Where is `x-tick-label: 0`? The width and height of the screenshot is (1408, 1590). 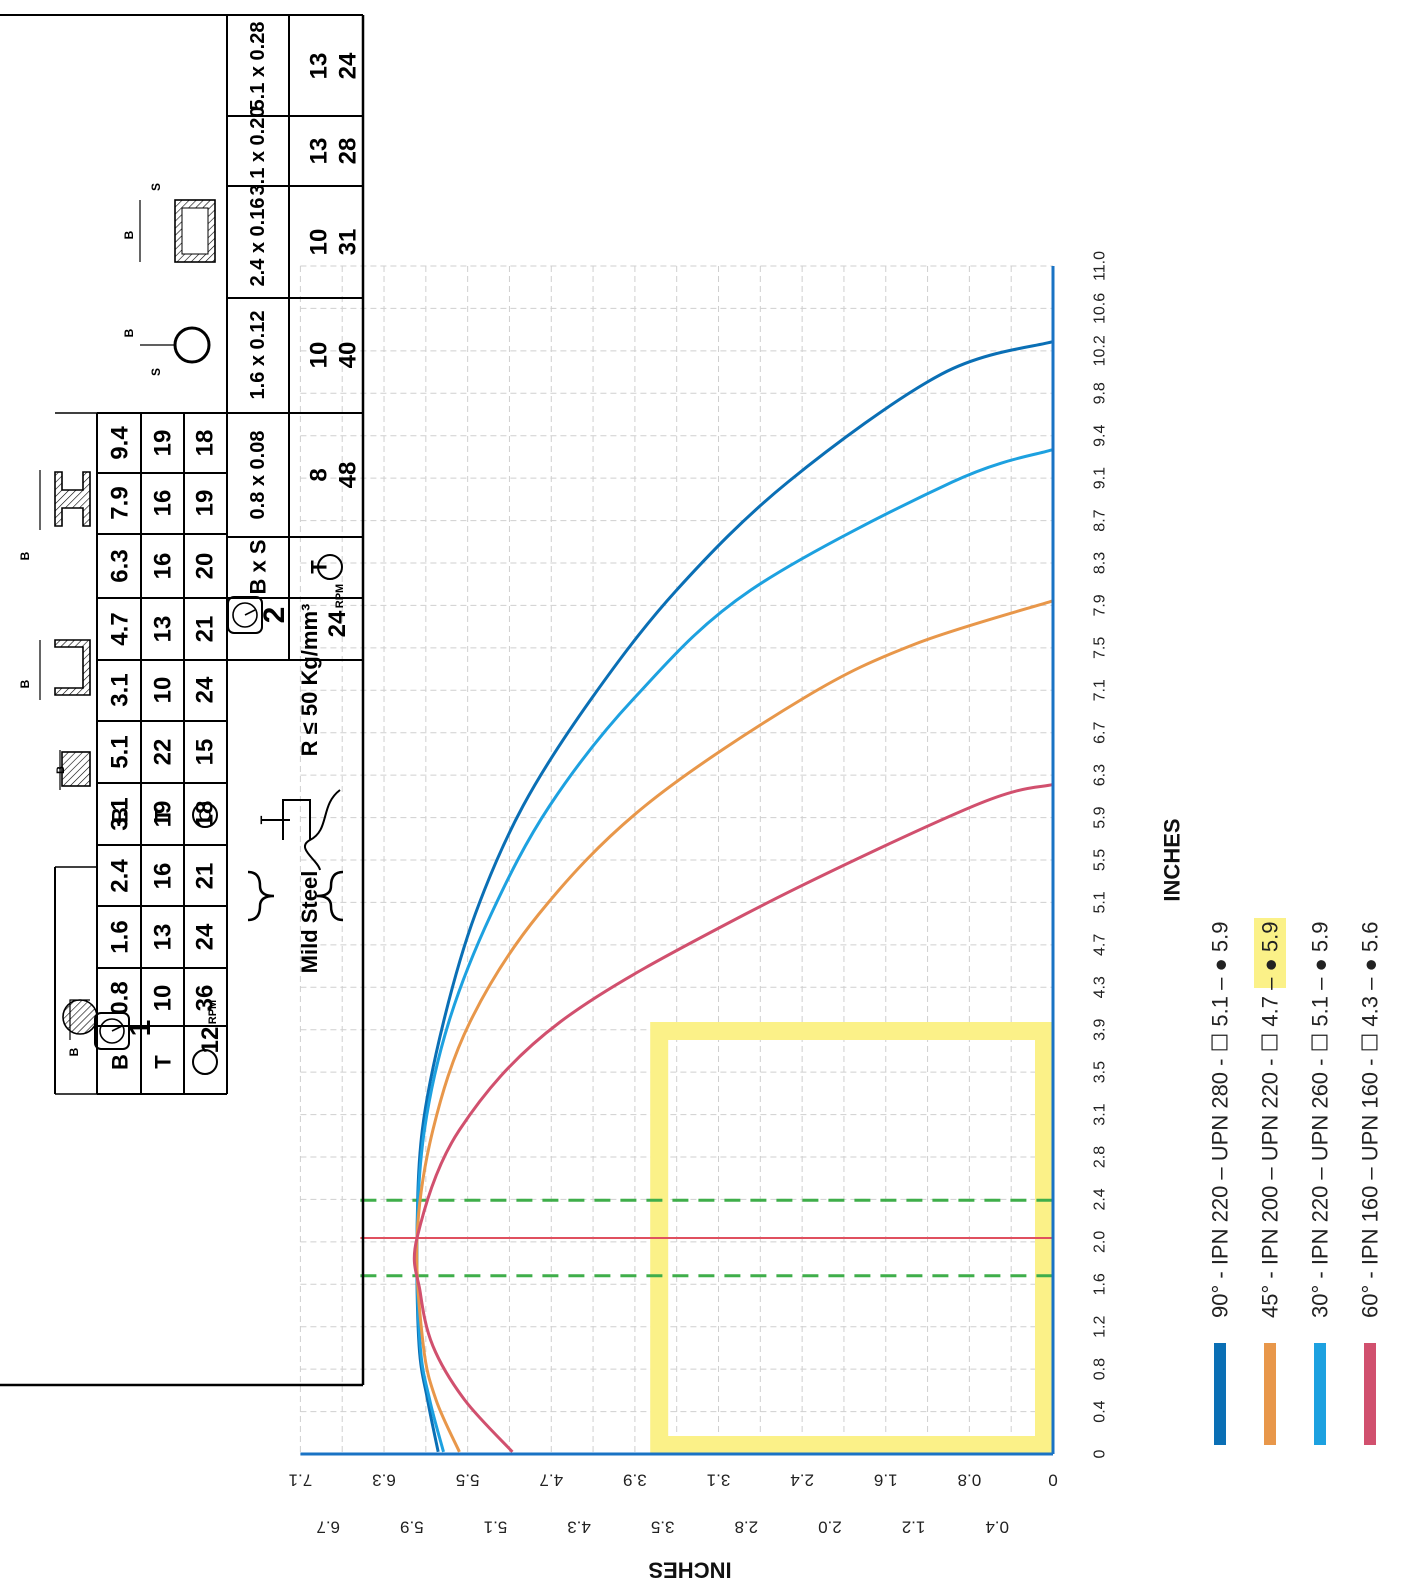 x-tick-label: 0 is located at coordinates (1100, 1453).